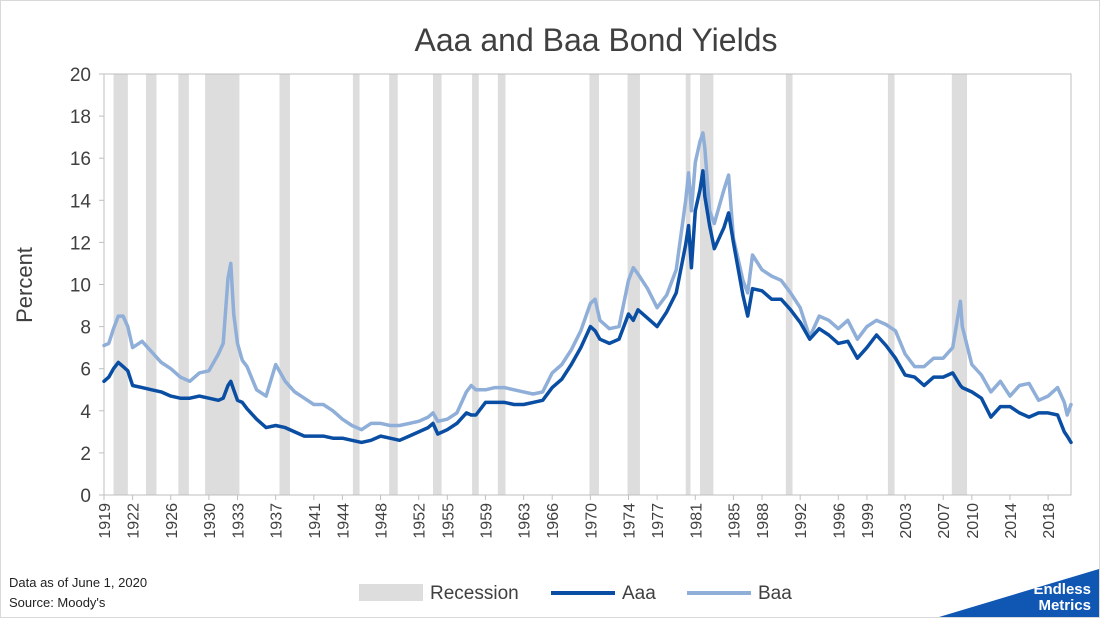 Image resolution: width=1100 pixels, height=618 pixels. What do you see at coordinates (448, 521) in the screenshot?
I see `x-tick-label: 1955` at bounding box center [448, 521].